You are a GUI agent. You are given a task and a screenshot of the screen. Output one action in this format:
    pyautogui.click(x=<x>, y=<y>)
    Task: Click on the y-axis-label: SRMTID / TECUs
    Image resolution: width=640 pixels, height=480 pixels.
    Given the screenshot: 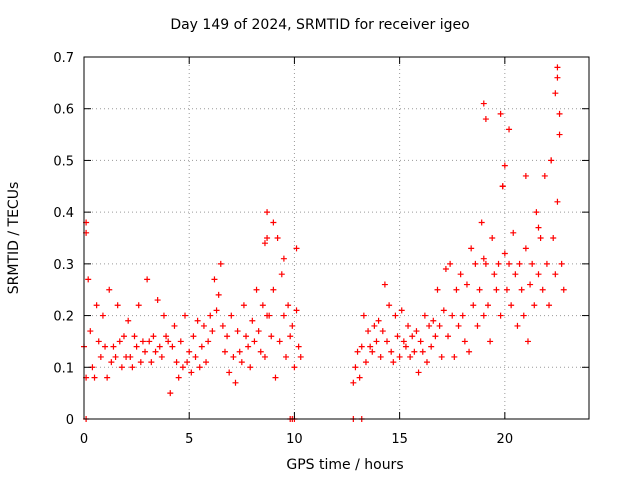 What is the action you would take?
    pyautogui.click(x=14, y=238)
    